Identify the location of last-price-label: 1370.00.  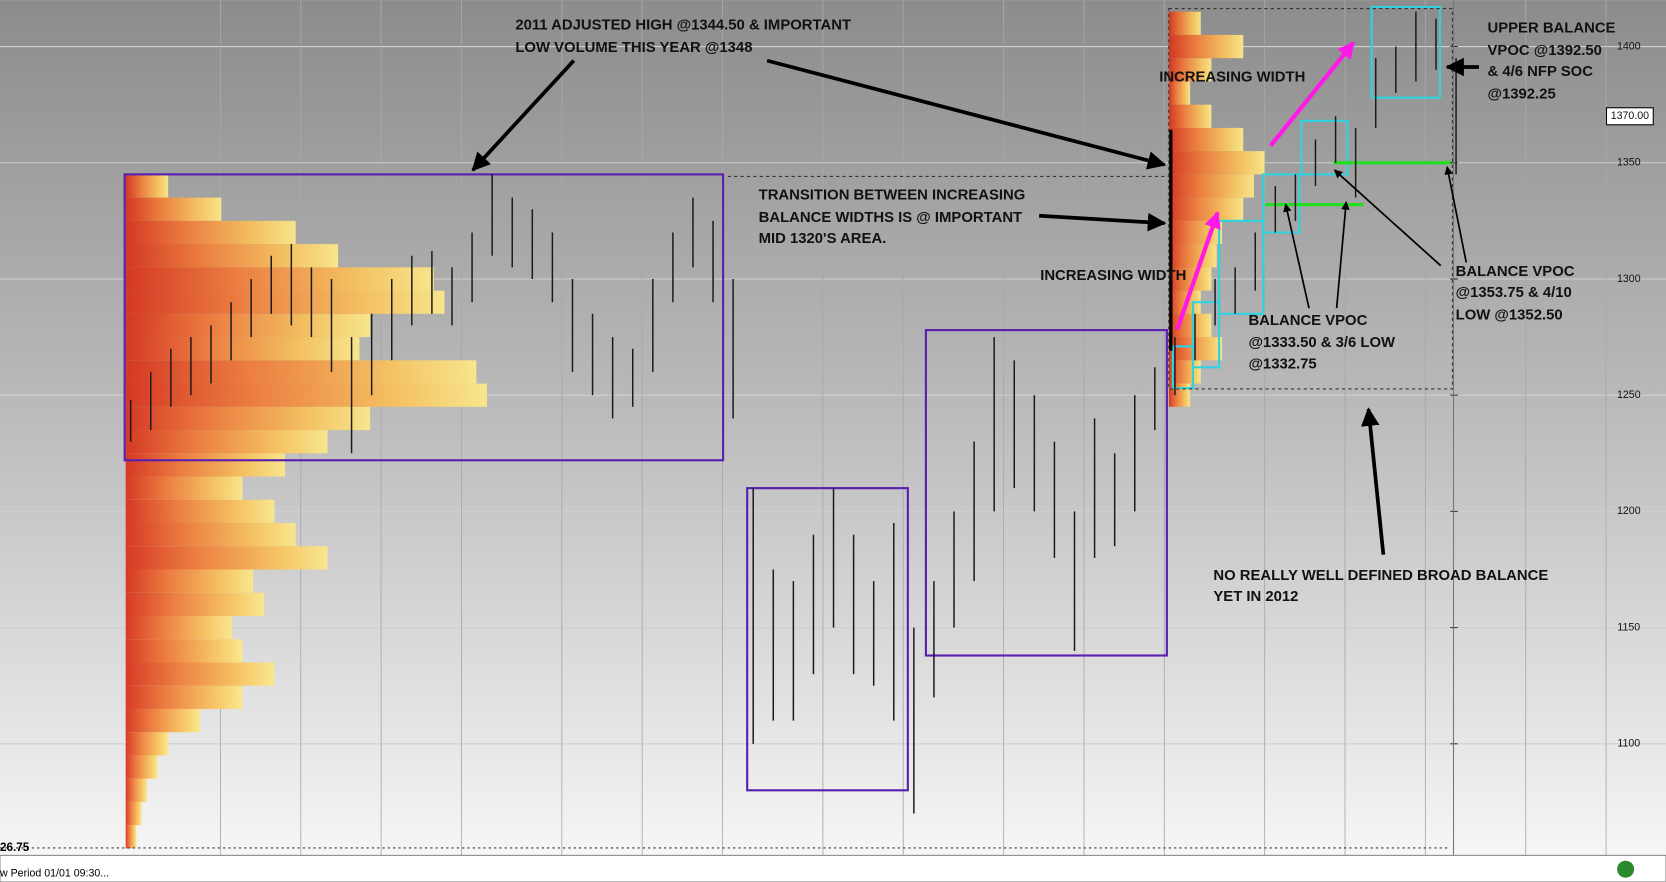
(1630, 116).